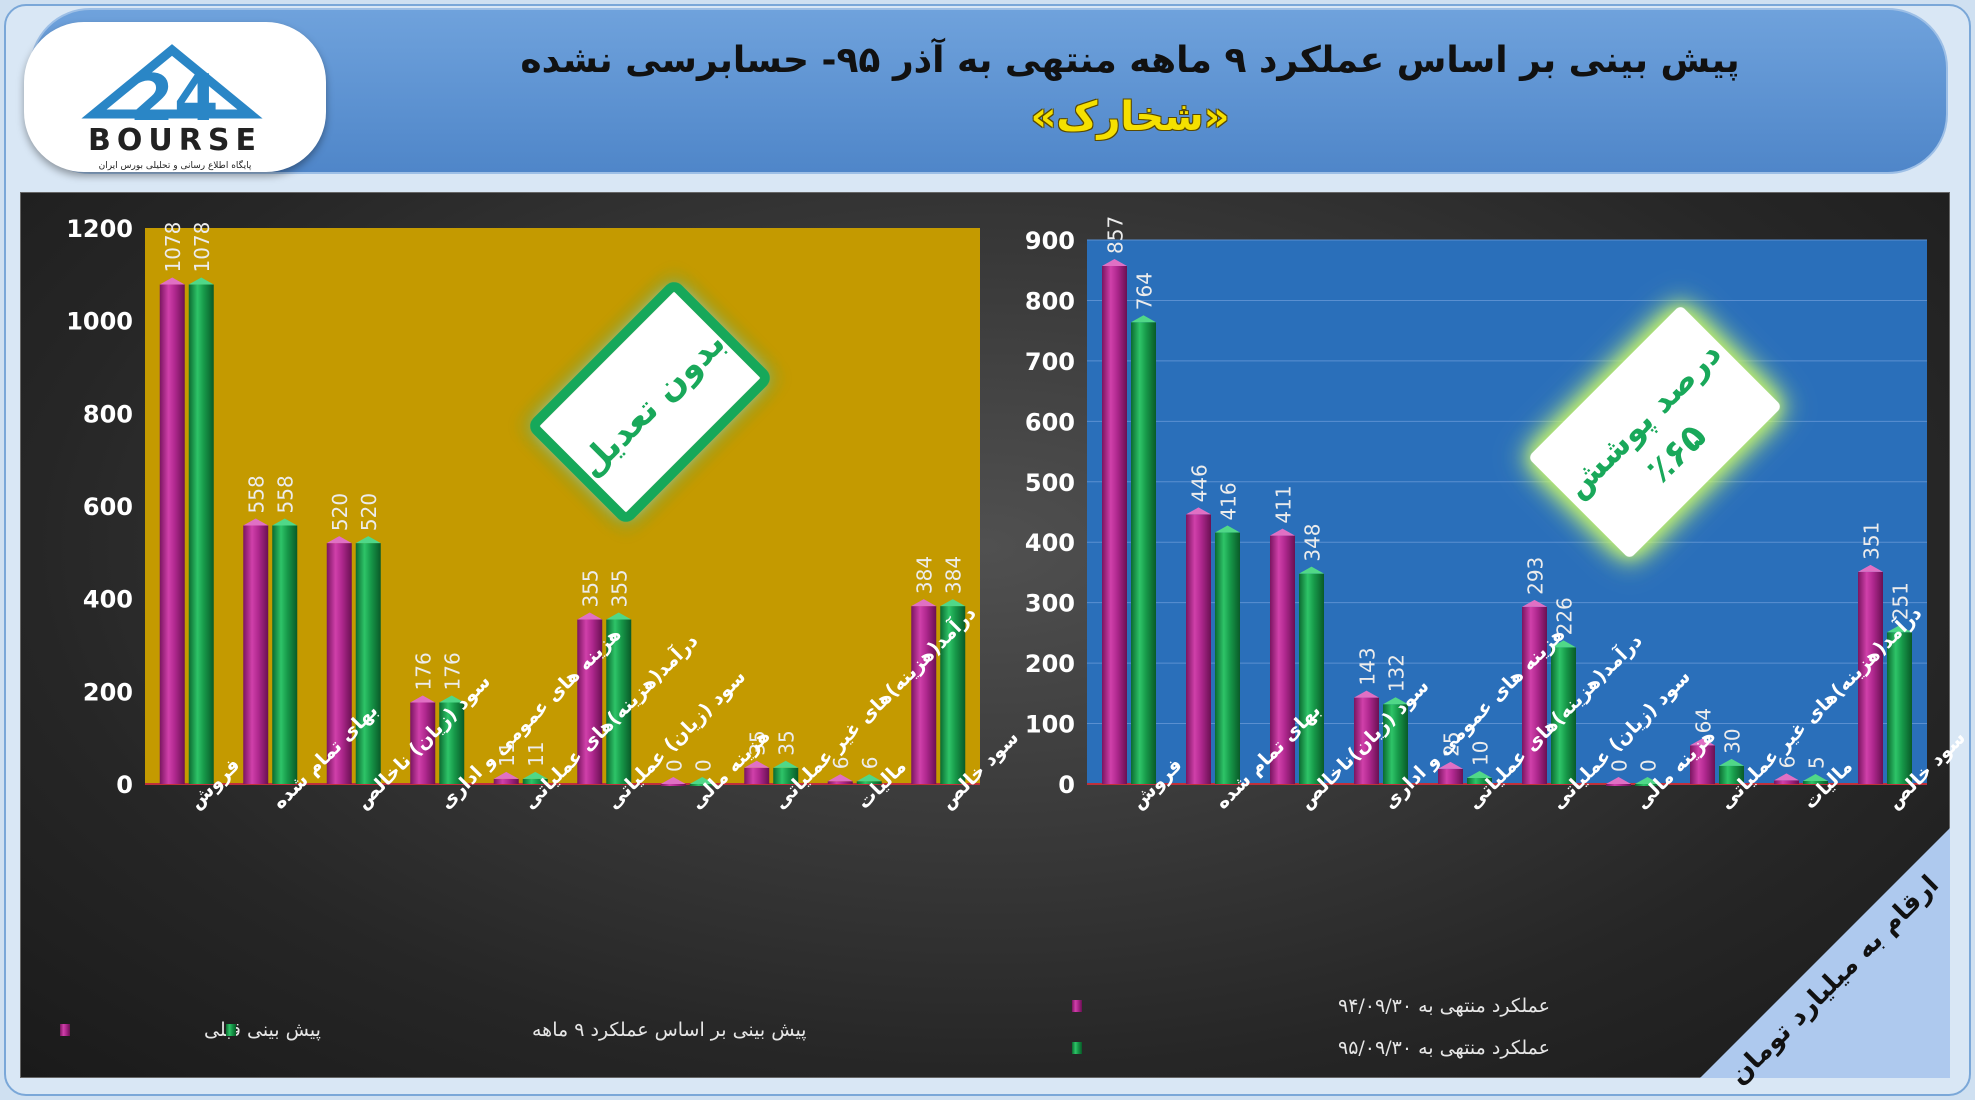  I want to click on y-tick-label: 500, so click(1050, 483).